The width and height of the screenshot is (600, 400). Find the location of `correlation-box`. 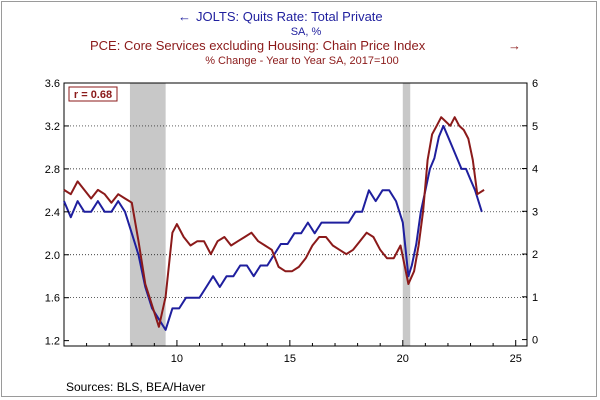

correlation-box is located at coordinates (93, 94).